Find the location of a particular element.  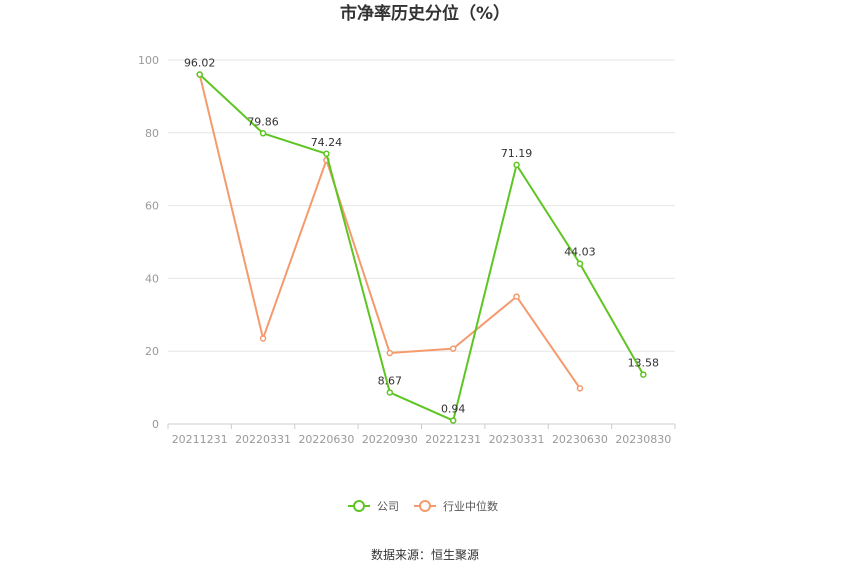

x-tick-label: 20221231 is located at coordinates (453, 439).